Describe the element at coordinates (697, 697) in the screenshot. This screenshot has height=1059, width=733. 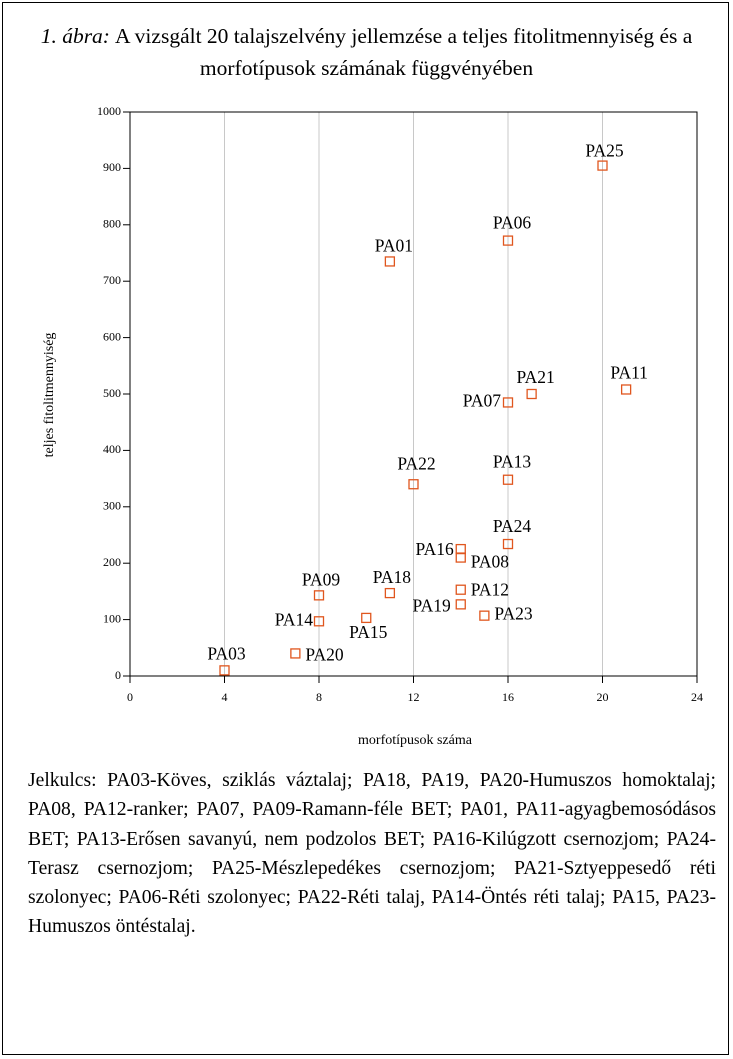
I see `x-tick-label: 24` at that location.